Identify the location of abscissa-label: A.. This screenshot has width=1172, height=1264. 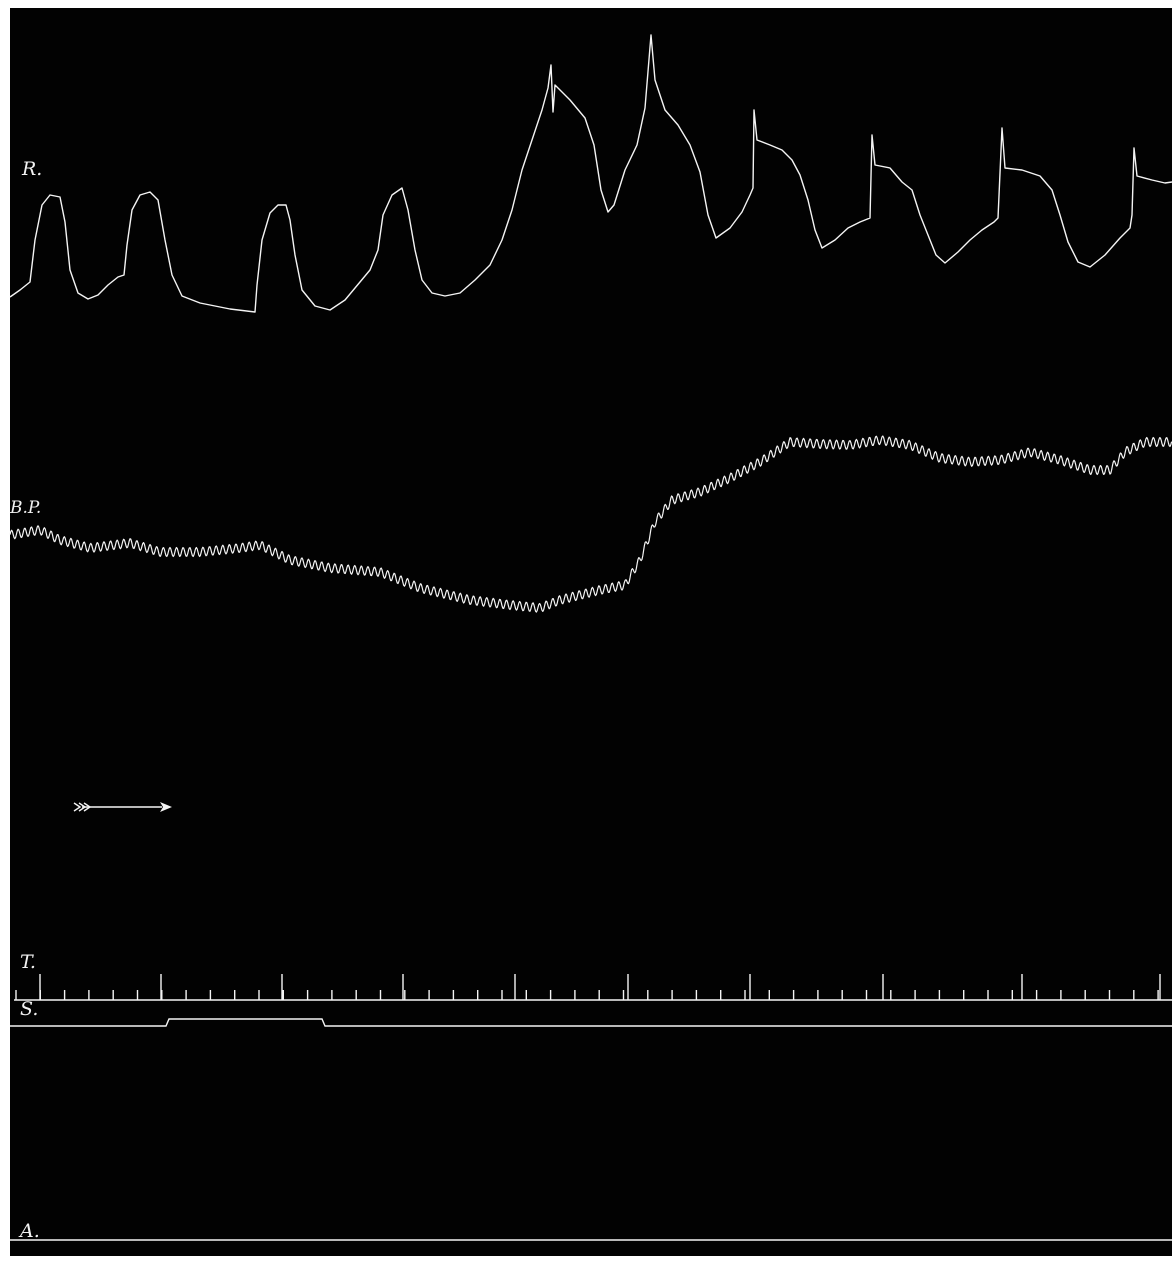
(30, 1231).